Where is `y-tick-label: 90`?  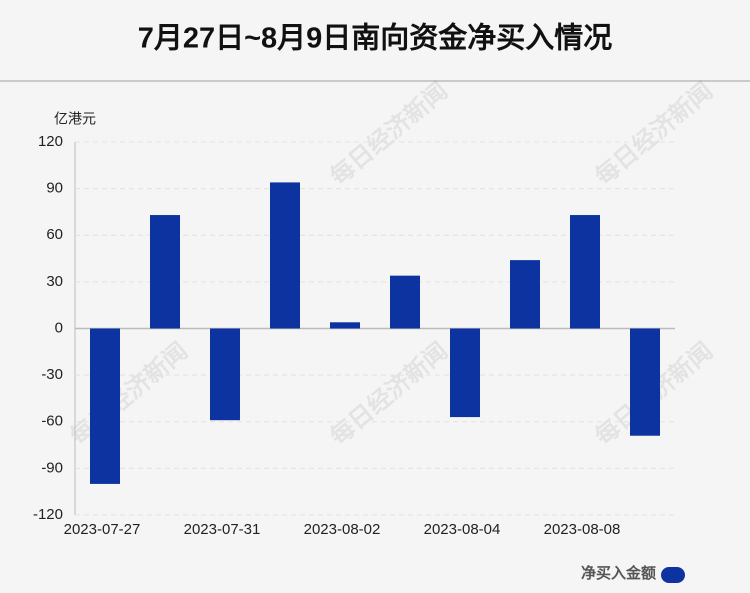
y-tick-label: 90 is located at coordinates (54, 188).